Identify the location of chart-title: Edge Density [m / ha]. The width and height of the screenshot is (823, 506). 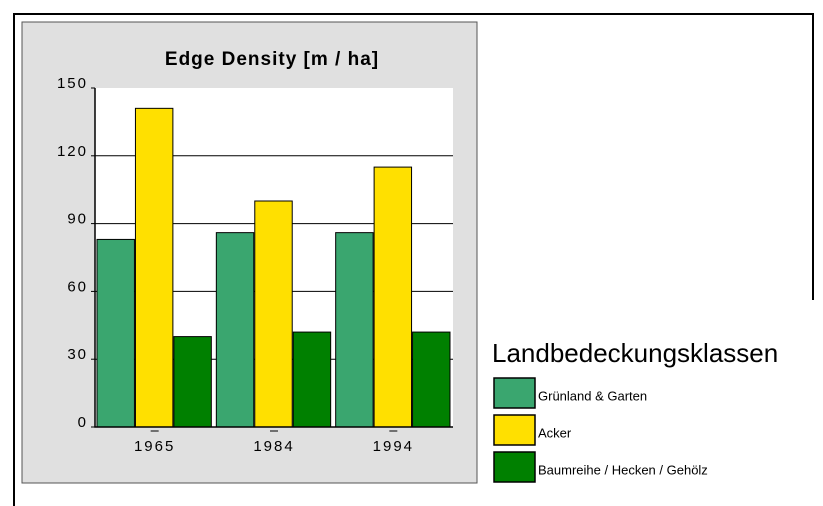
(272, 59).